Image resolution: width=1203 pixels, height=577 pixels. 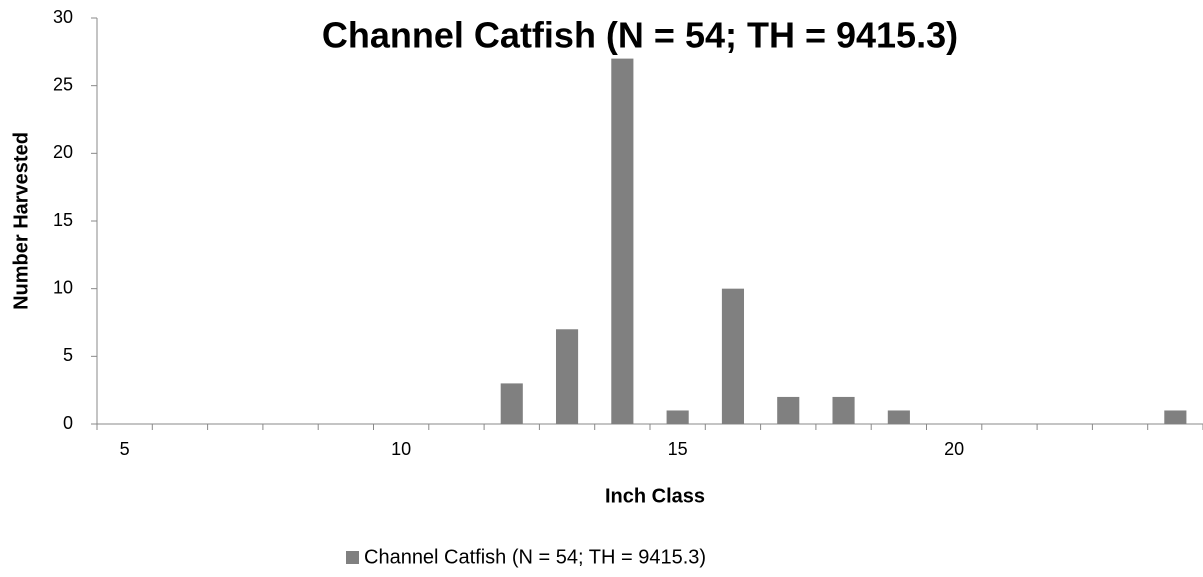 What do you see at coordinates (63, 220) in the screenshot?
I see `y-tick-label: 15` at bounding box center [63, 220].